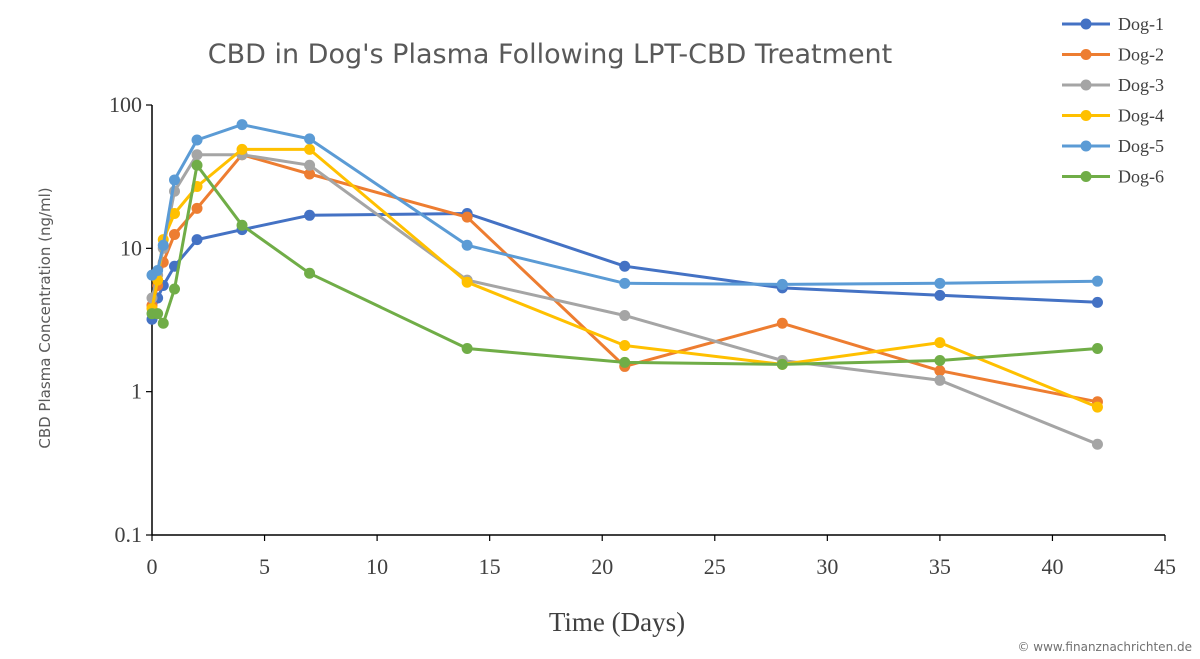  Describe the element at coordinates (131, 247) in the screenshot. I see `y-tick-label: 10` at that location.